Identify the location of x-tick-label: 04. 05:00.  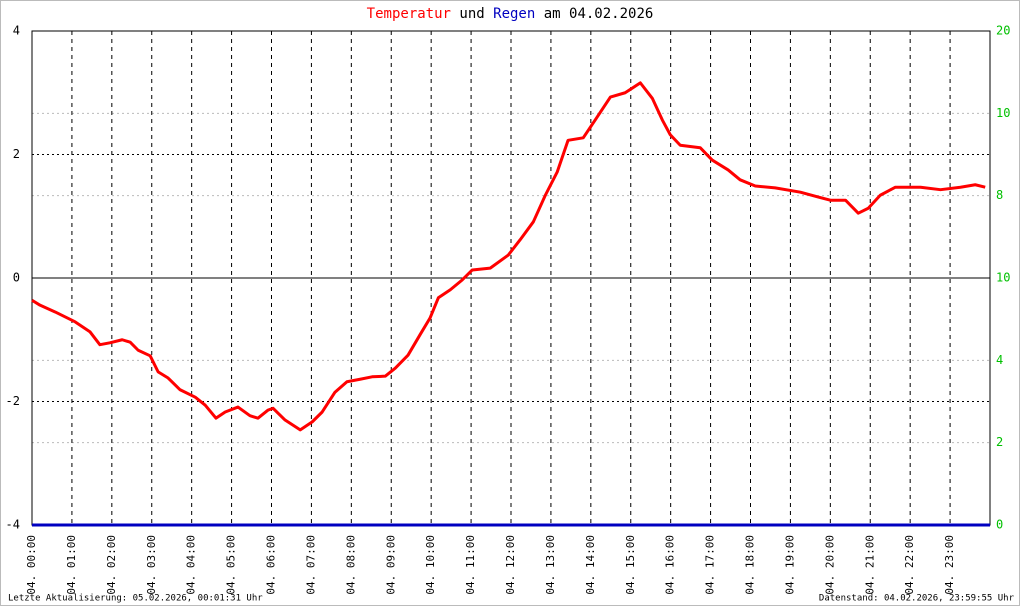
(231, 565).